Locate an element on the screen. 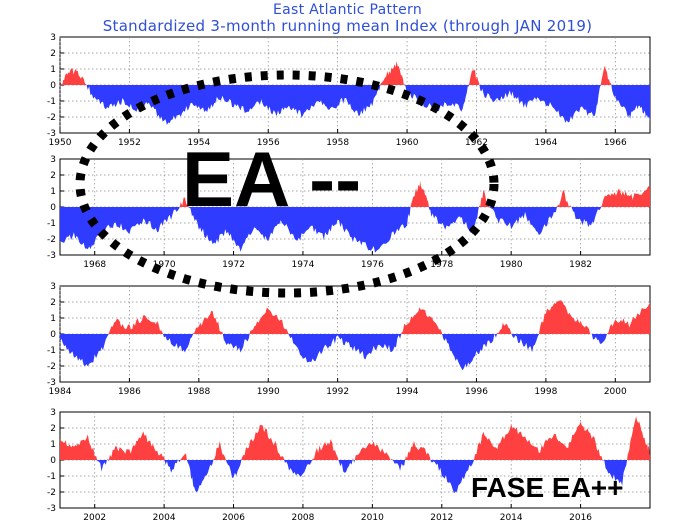 This screenshot has width=695, height=528. x-tick-label: 1970 is located at coordinates (164, 265).